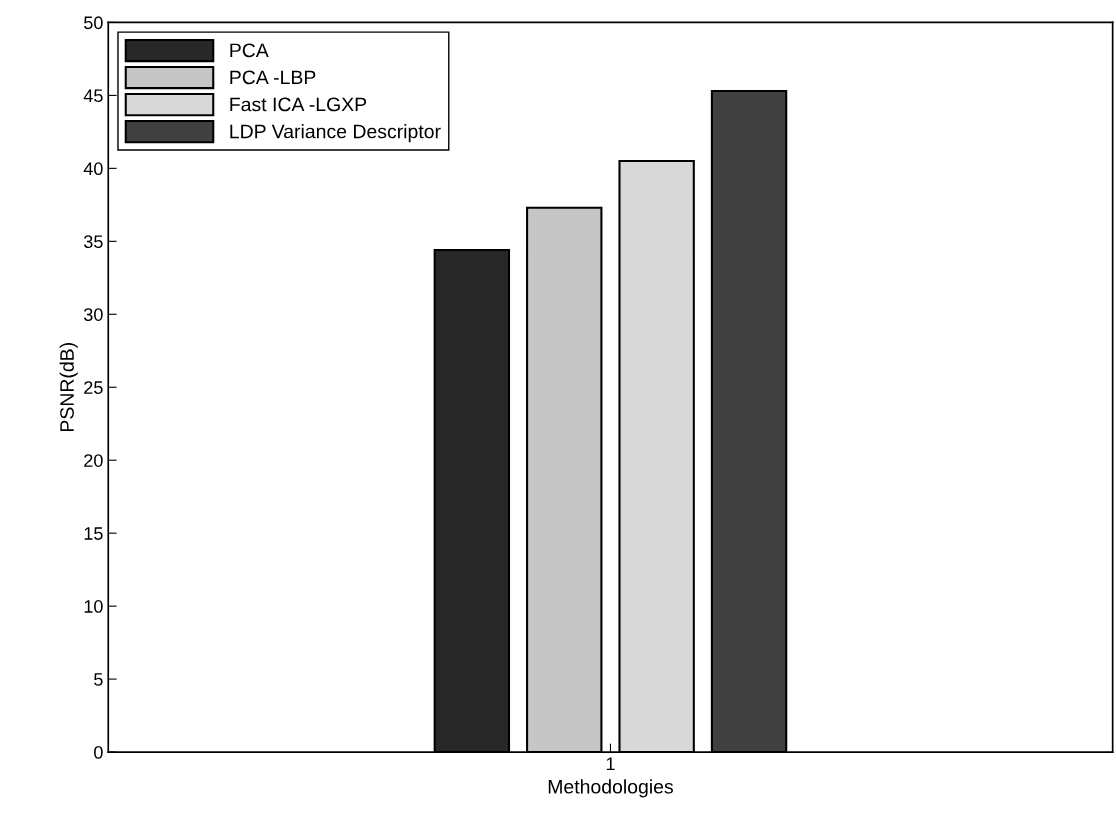 This screenshot has width=1116, height=831. What do you see at coordinates (93, 169) in the screenshot?
I see `y-tick-label: 40` at bounding box center [93, 169].